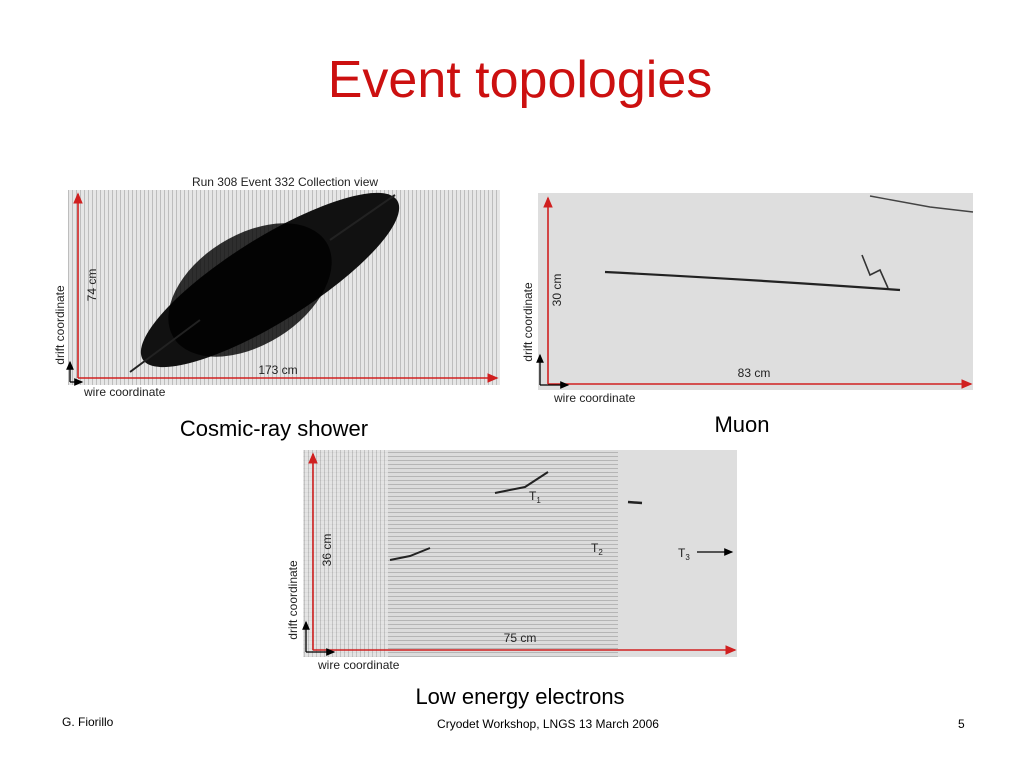 This screenshot has width=1024, height=768. I want to click on scale-label: 173 cm, so click(277, 370).